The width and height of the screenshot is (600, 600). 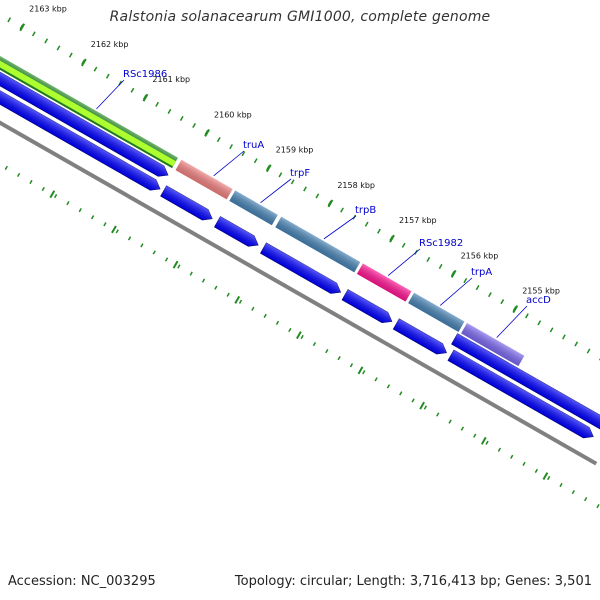 I want to click on gene-feature-accd, so click(x=493, y=345).